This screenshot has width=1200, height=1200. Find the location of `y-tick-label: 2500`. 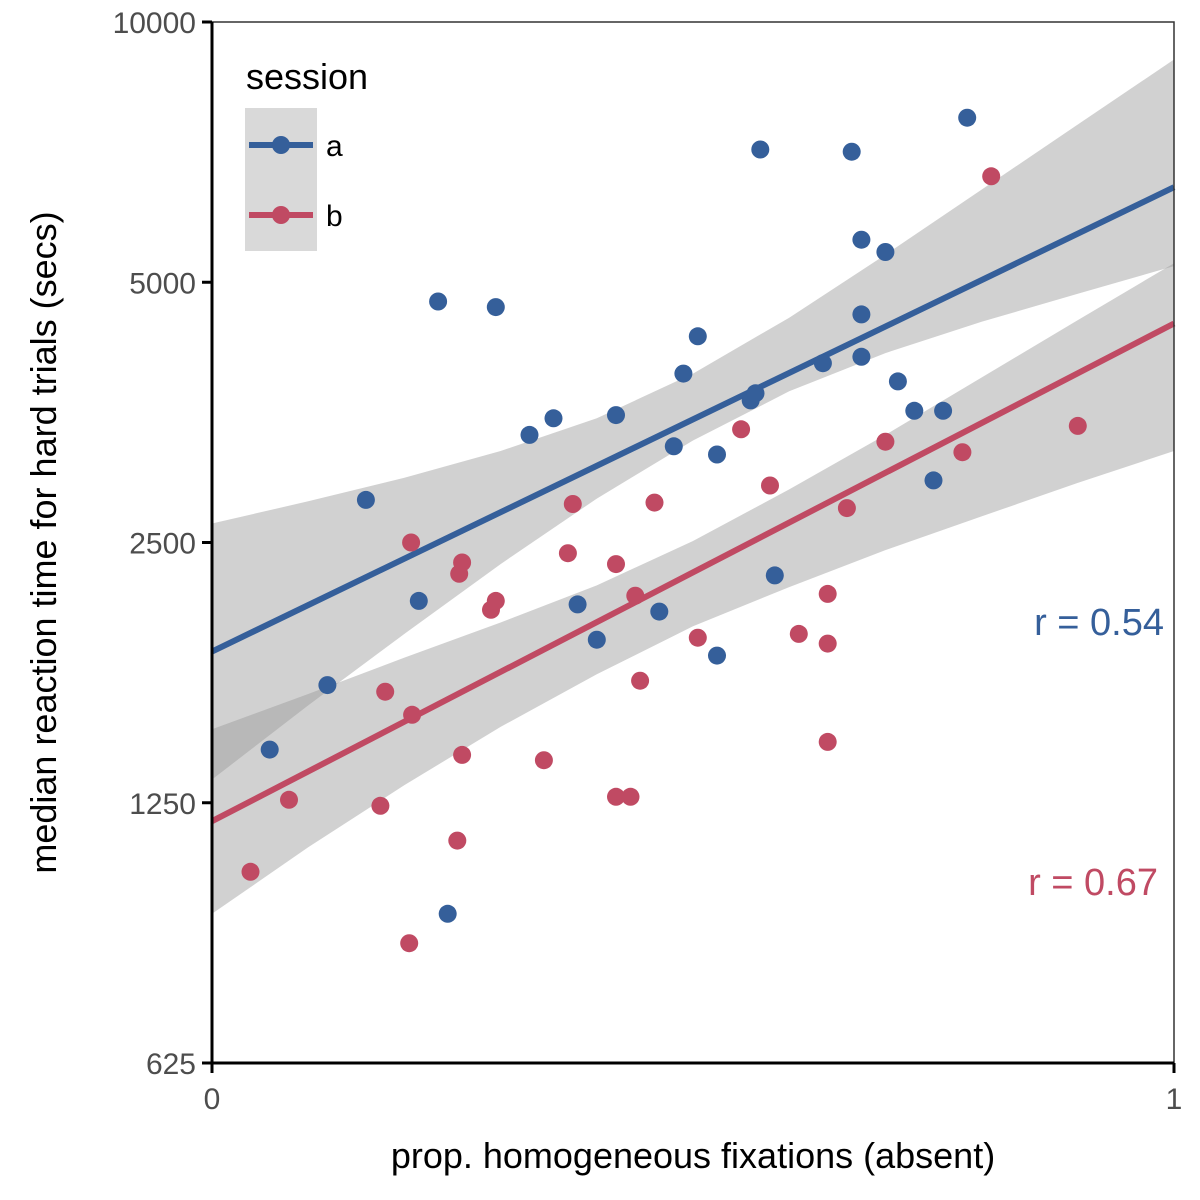

y-tick-label: 2500 is located at coordinates (162, 544).